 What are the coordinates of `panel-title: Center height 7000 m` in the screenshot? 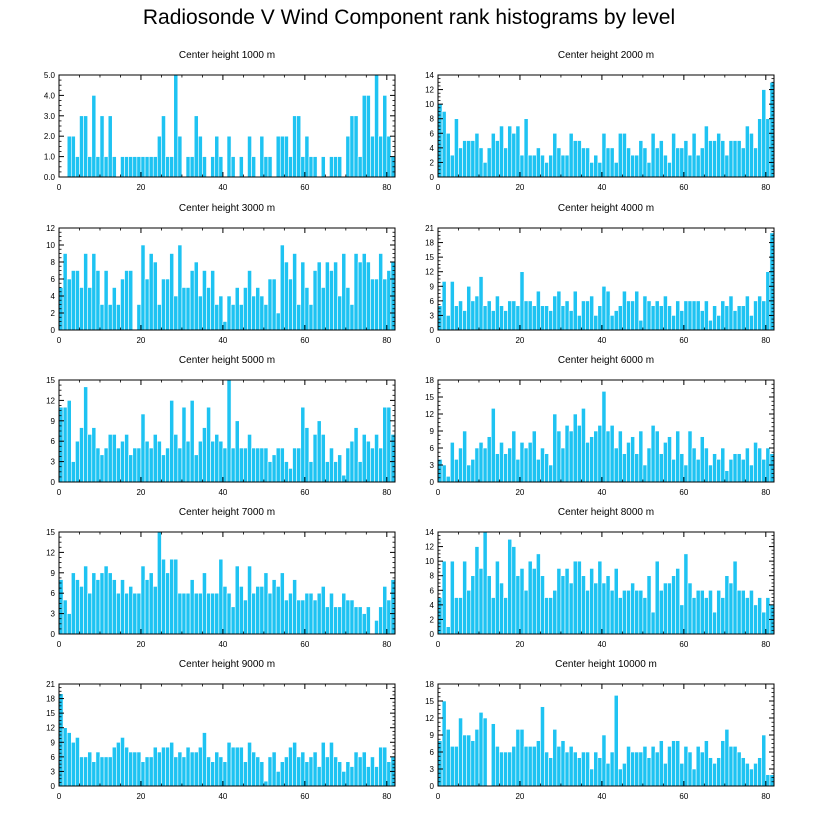 It's located at (227, 512).